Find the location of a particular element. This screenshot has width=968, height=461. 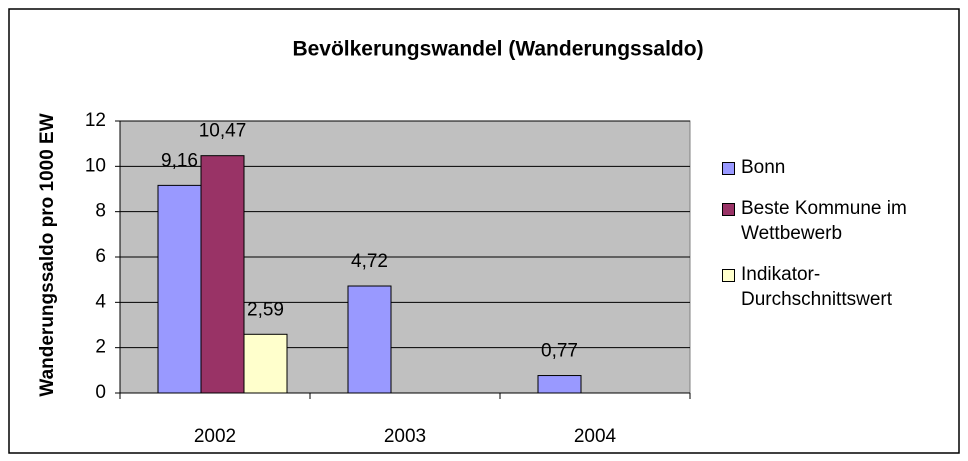

x-tick-label: 2003 is located at coordinates (405, 436).